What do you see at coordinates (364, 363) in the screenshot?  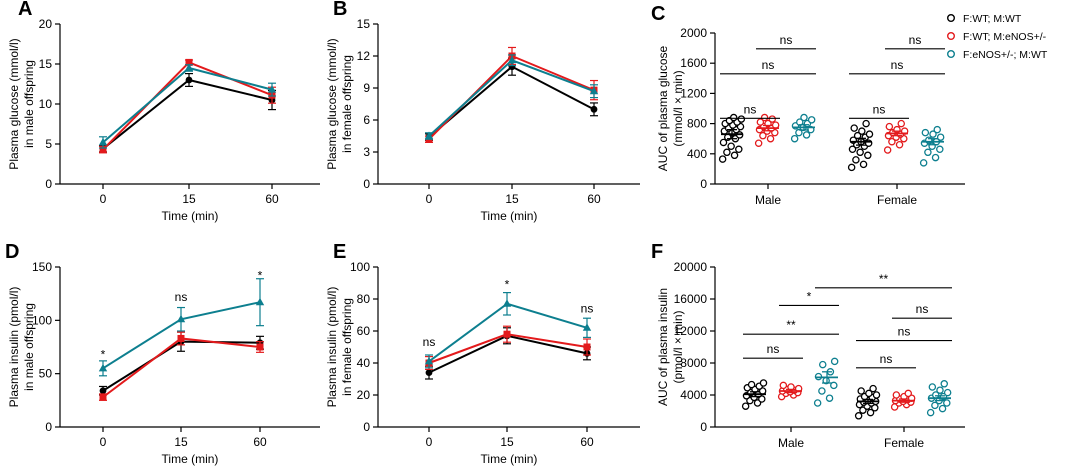 I see `y-tick-label: 40` at bounding box center [364, 363].